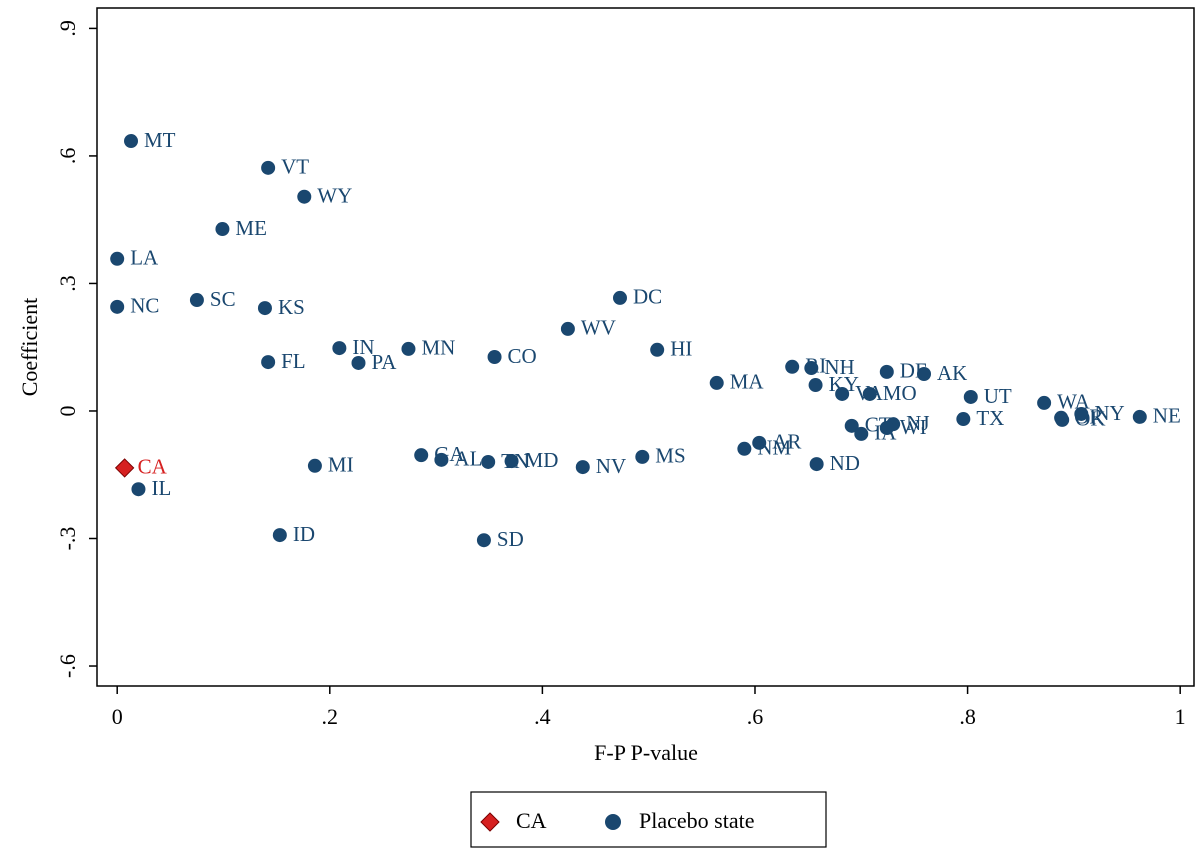 The height and width of the screenshot is (850, 1196). Describe the element at coordinates (291, 307) in the screenshot. I see `point-label: KS` at that location.